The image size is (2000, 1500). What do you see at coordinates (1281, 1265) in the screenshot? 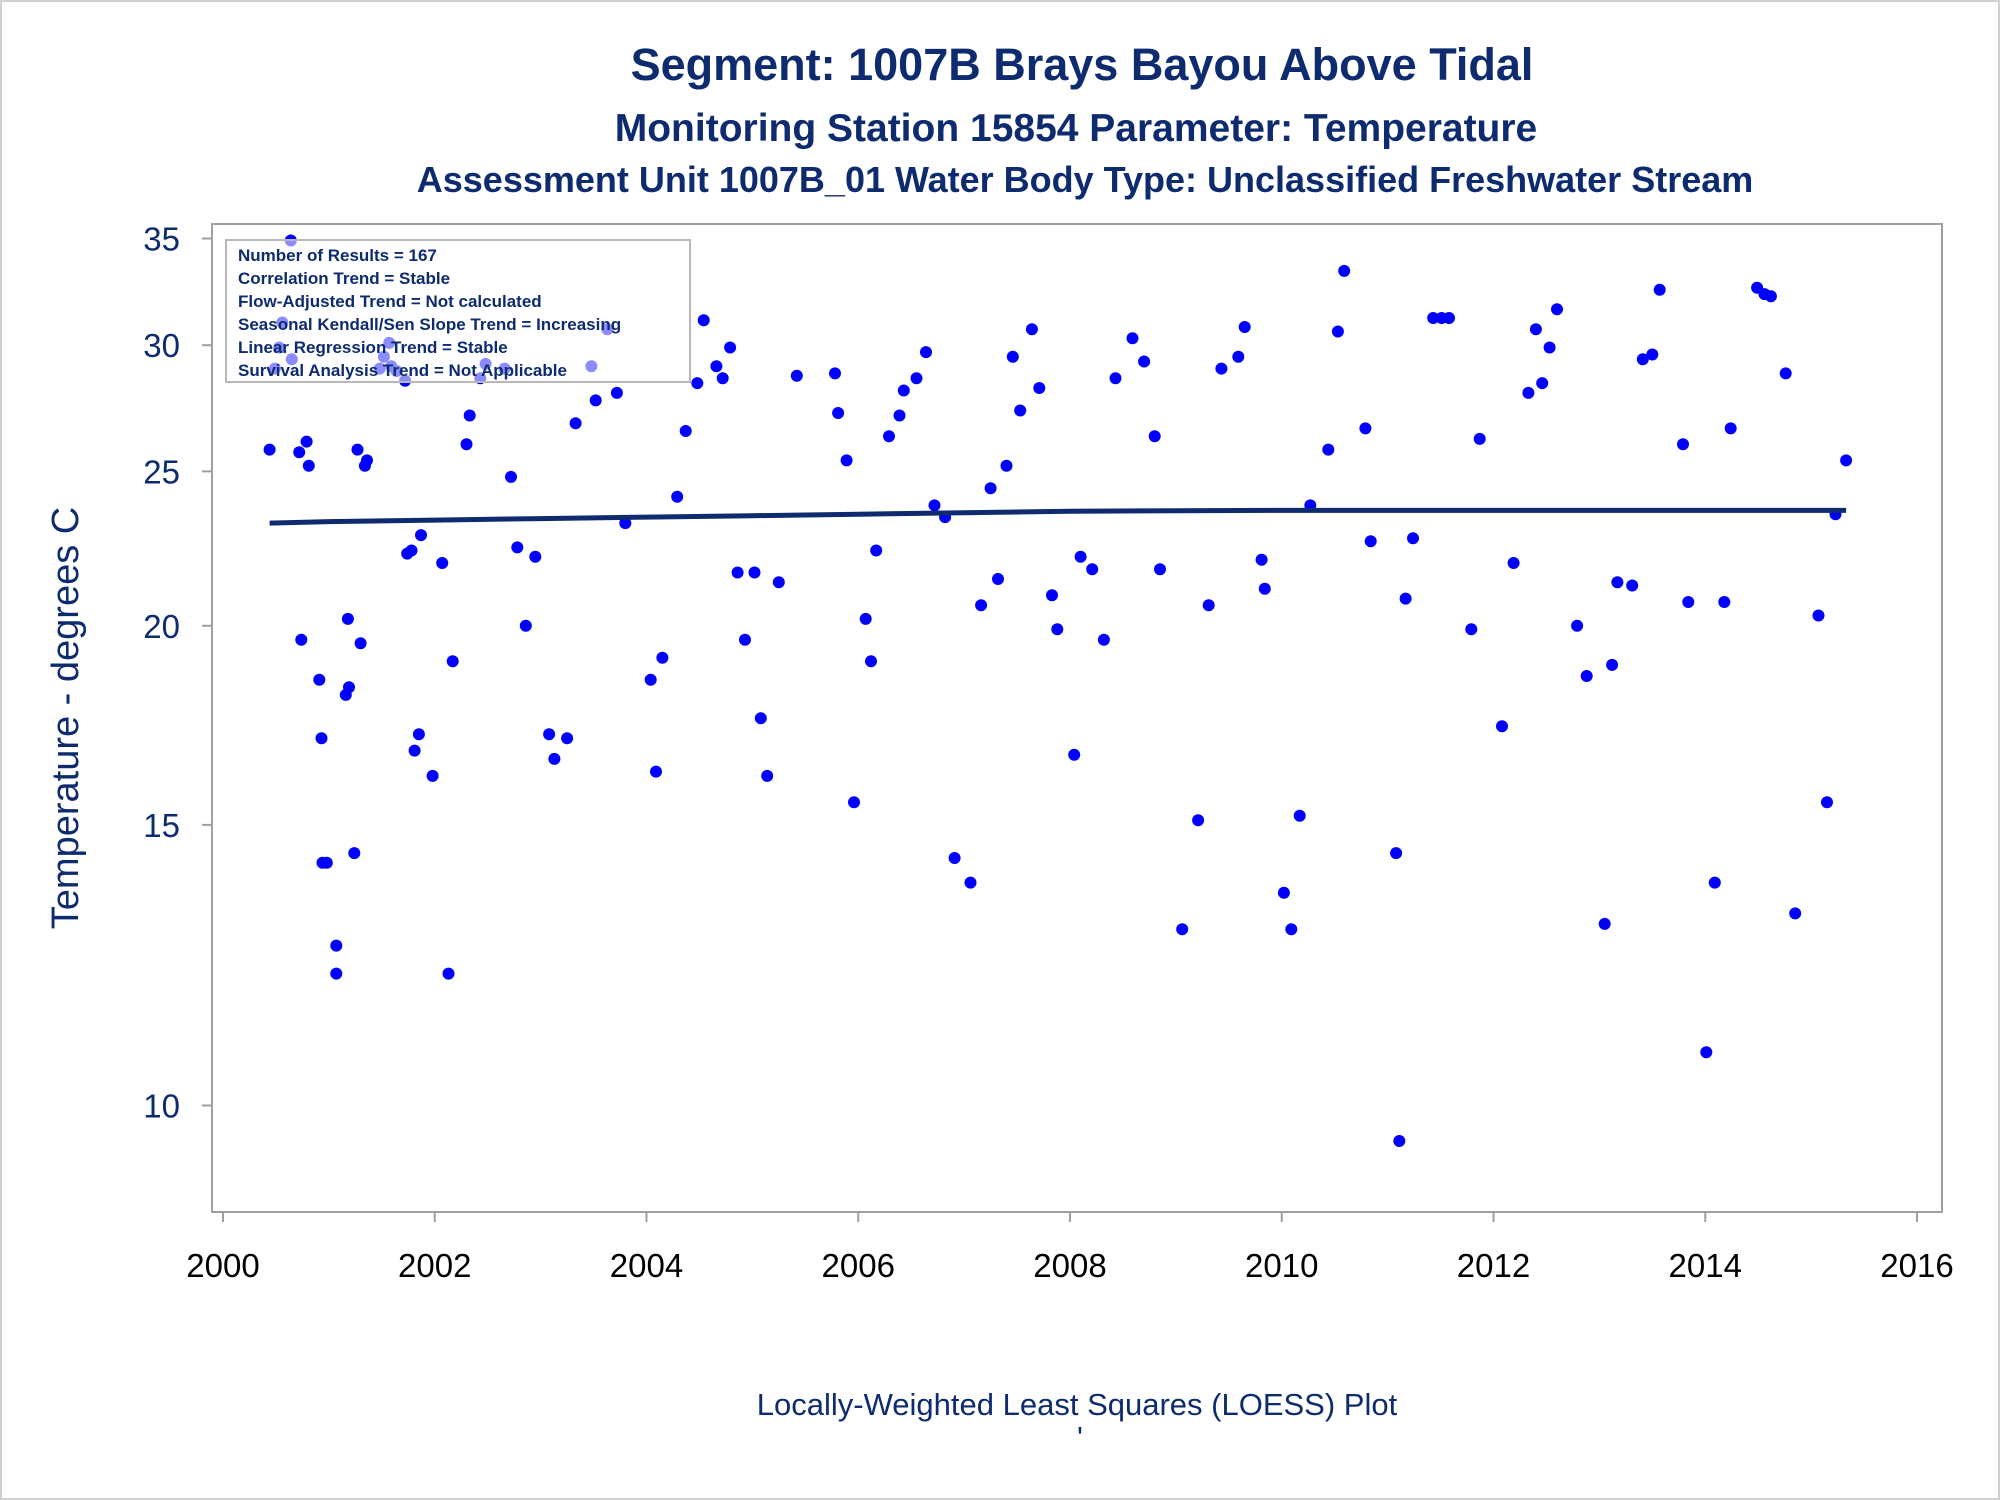
I see `x-tick-label: 2010` at bounding box center [1281, 1265].